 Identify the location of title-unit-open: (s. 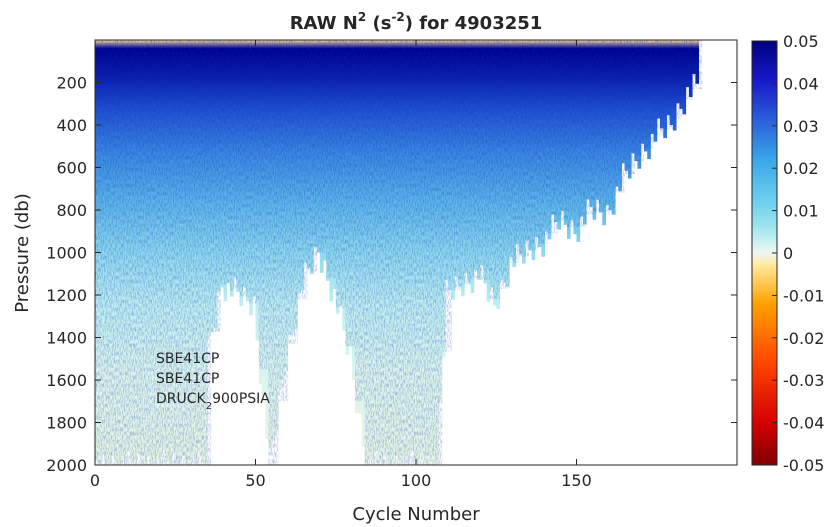
(378, 23).